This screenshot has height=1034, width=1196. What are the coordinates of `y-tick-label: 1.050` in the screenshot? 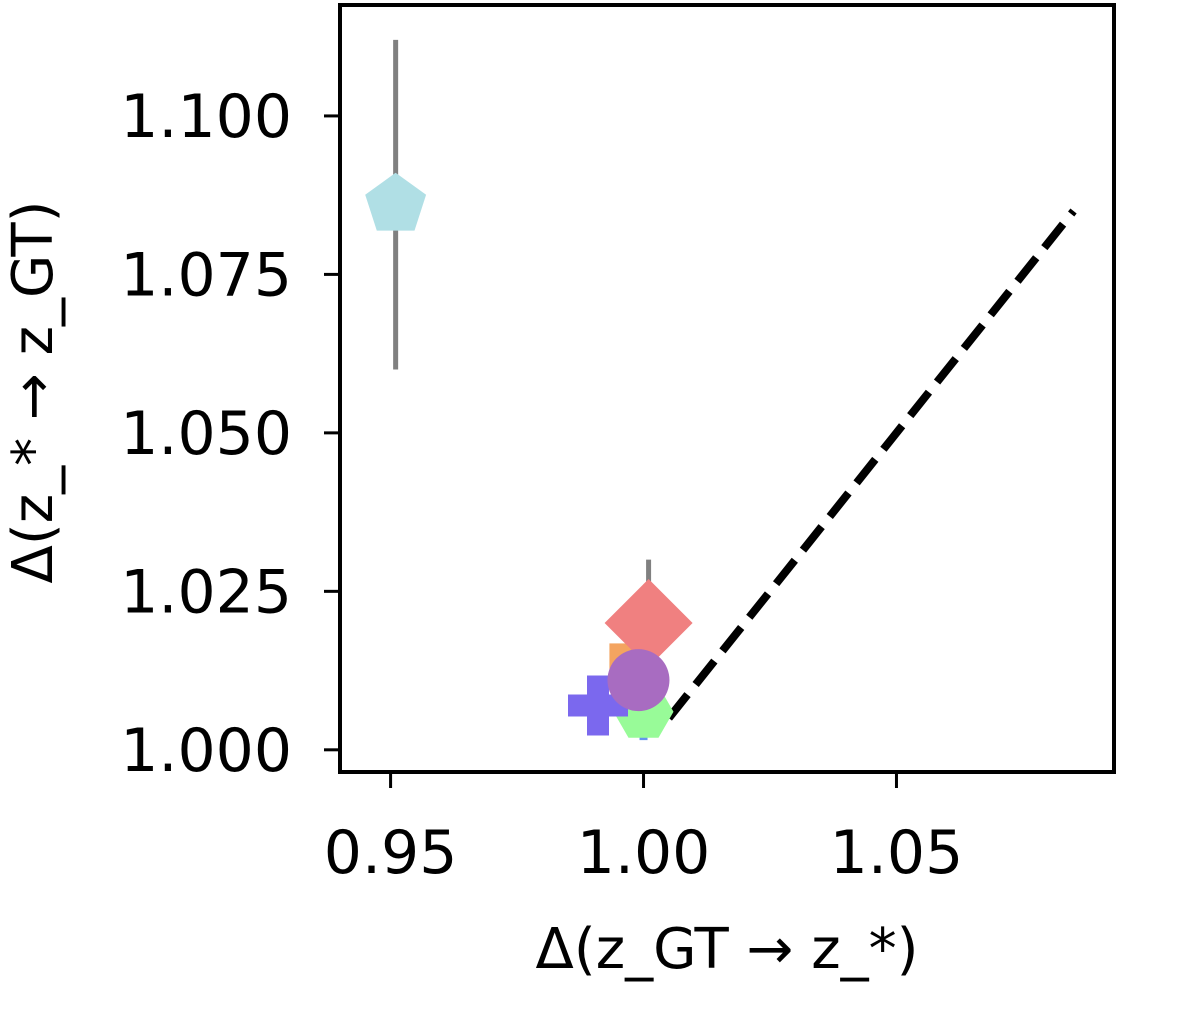 It's located at (206, 434).